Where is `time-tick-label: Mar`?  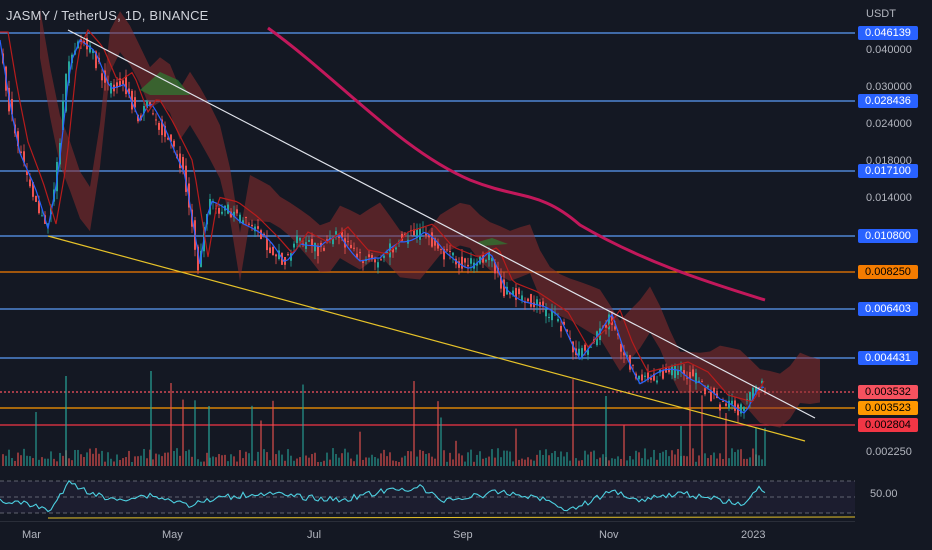
time-tick-label: Mar is located at coordinates (31, 535).